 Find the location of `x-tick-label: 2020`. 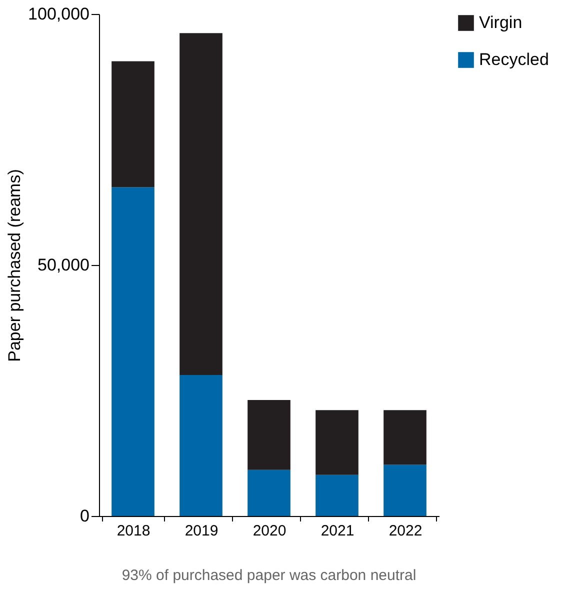

x-tick-label: 2020 is located at coordinates (269, 531).